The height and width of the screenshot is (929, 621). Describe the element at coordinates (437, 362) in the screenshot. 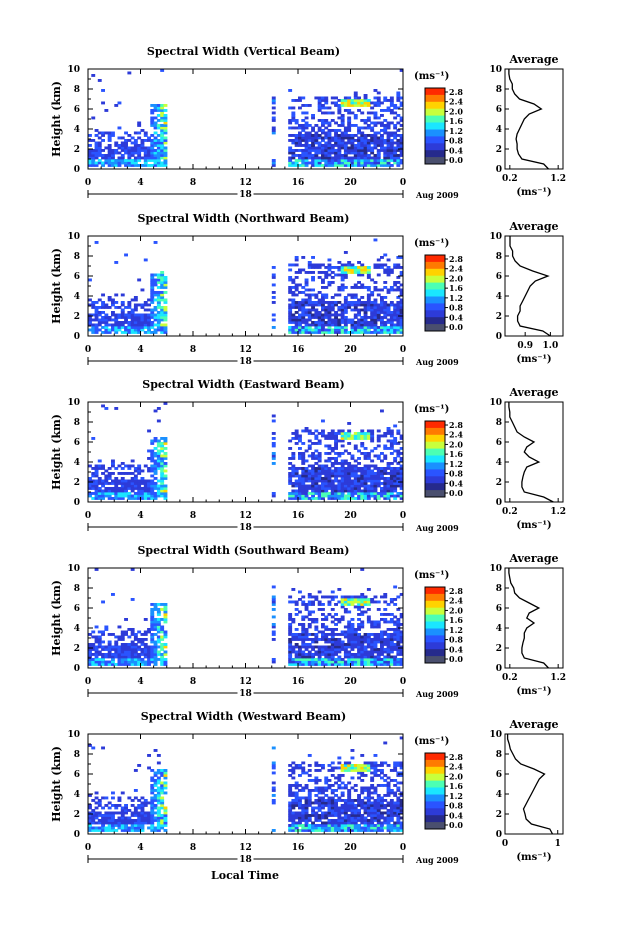

I see `date-label: Aug 2009` at that location.